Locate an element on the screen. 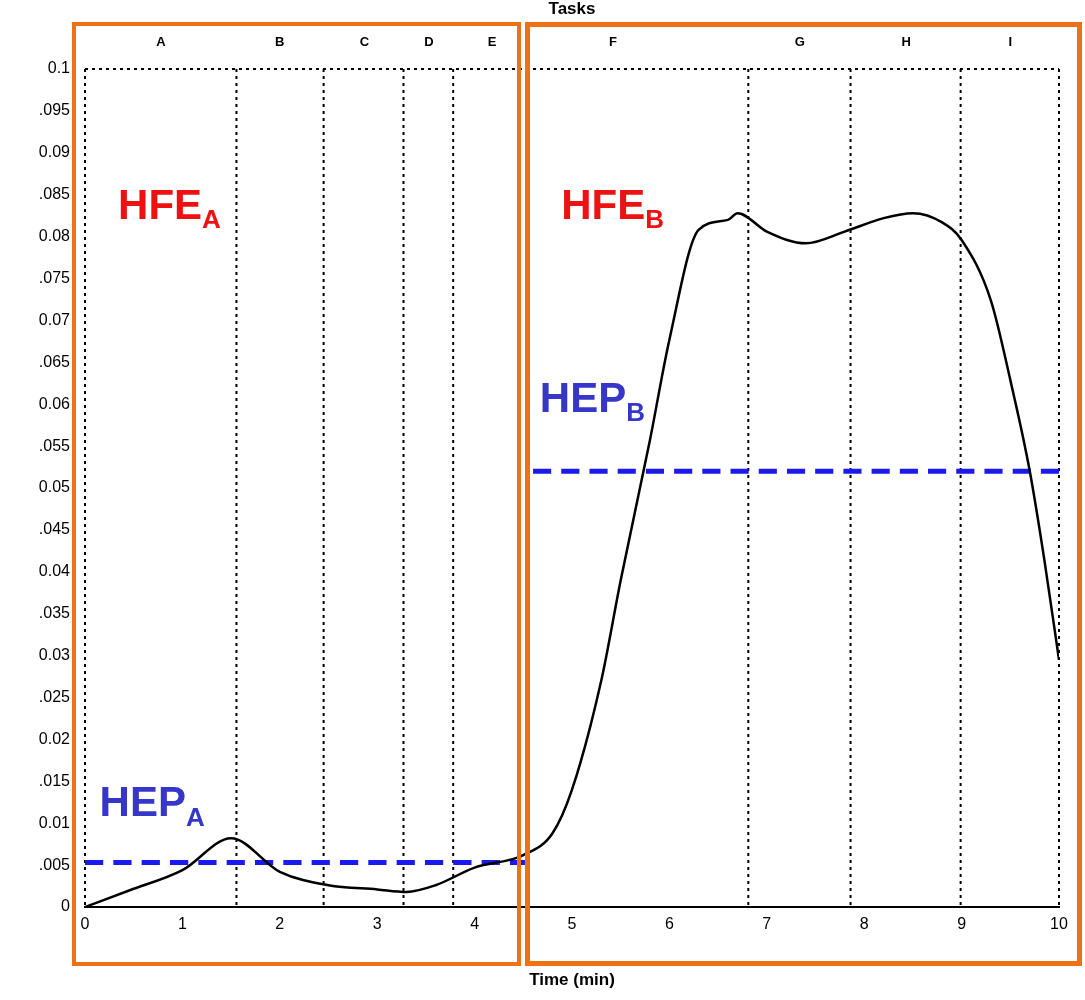  x-tick-label: 1 is located at coordinates (182, 924).